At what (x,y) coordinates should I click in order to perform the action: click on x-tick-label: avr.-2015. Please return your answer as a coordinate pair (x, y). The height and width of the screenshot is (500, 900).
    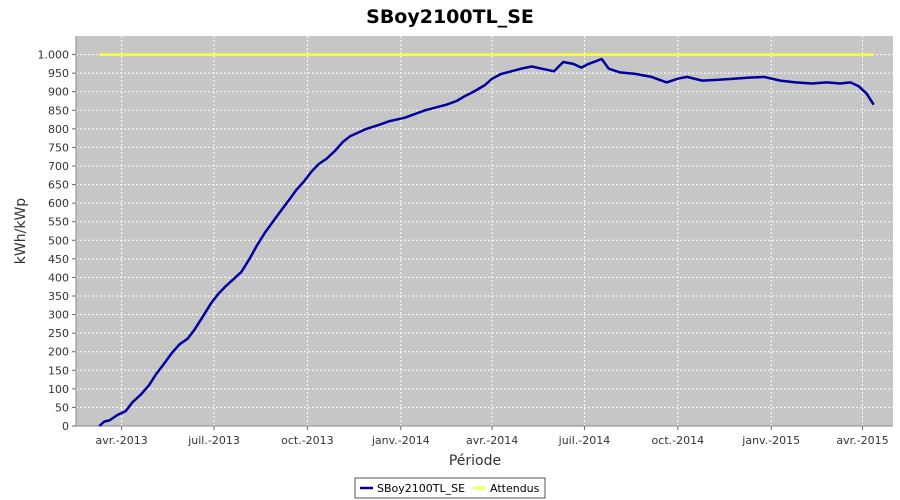
    Looking at the image, I should click on (862, 440).